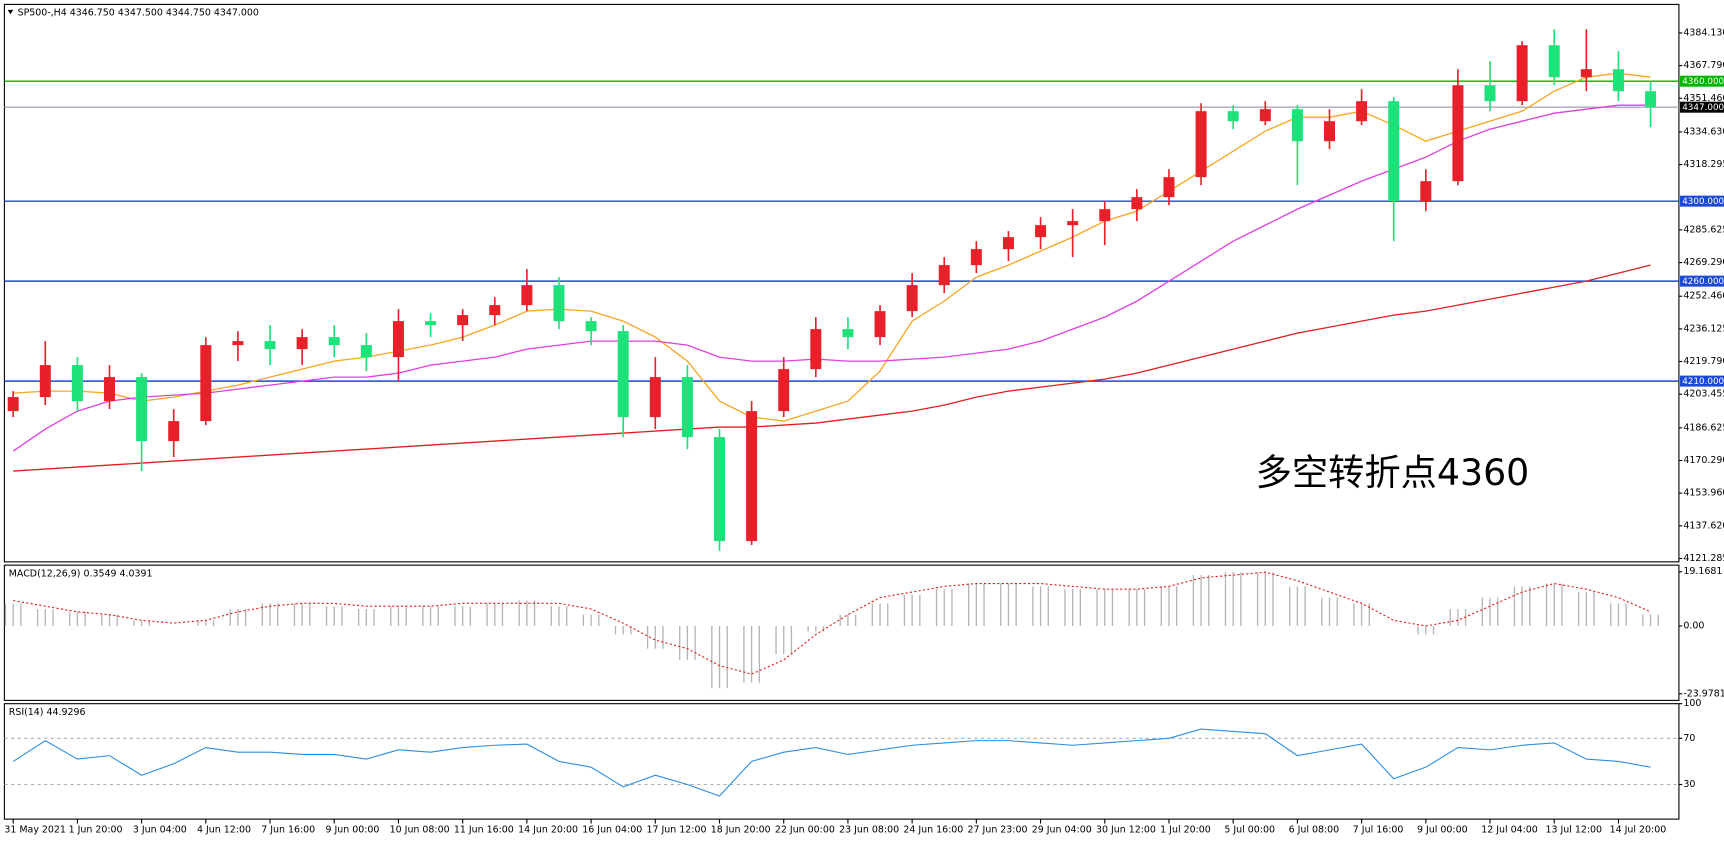  I want to click on x-tick-label: 14 Jun 20:00, so click(548, 830).